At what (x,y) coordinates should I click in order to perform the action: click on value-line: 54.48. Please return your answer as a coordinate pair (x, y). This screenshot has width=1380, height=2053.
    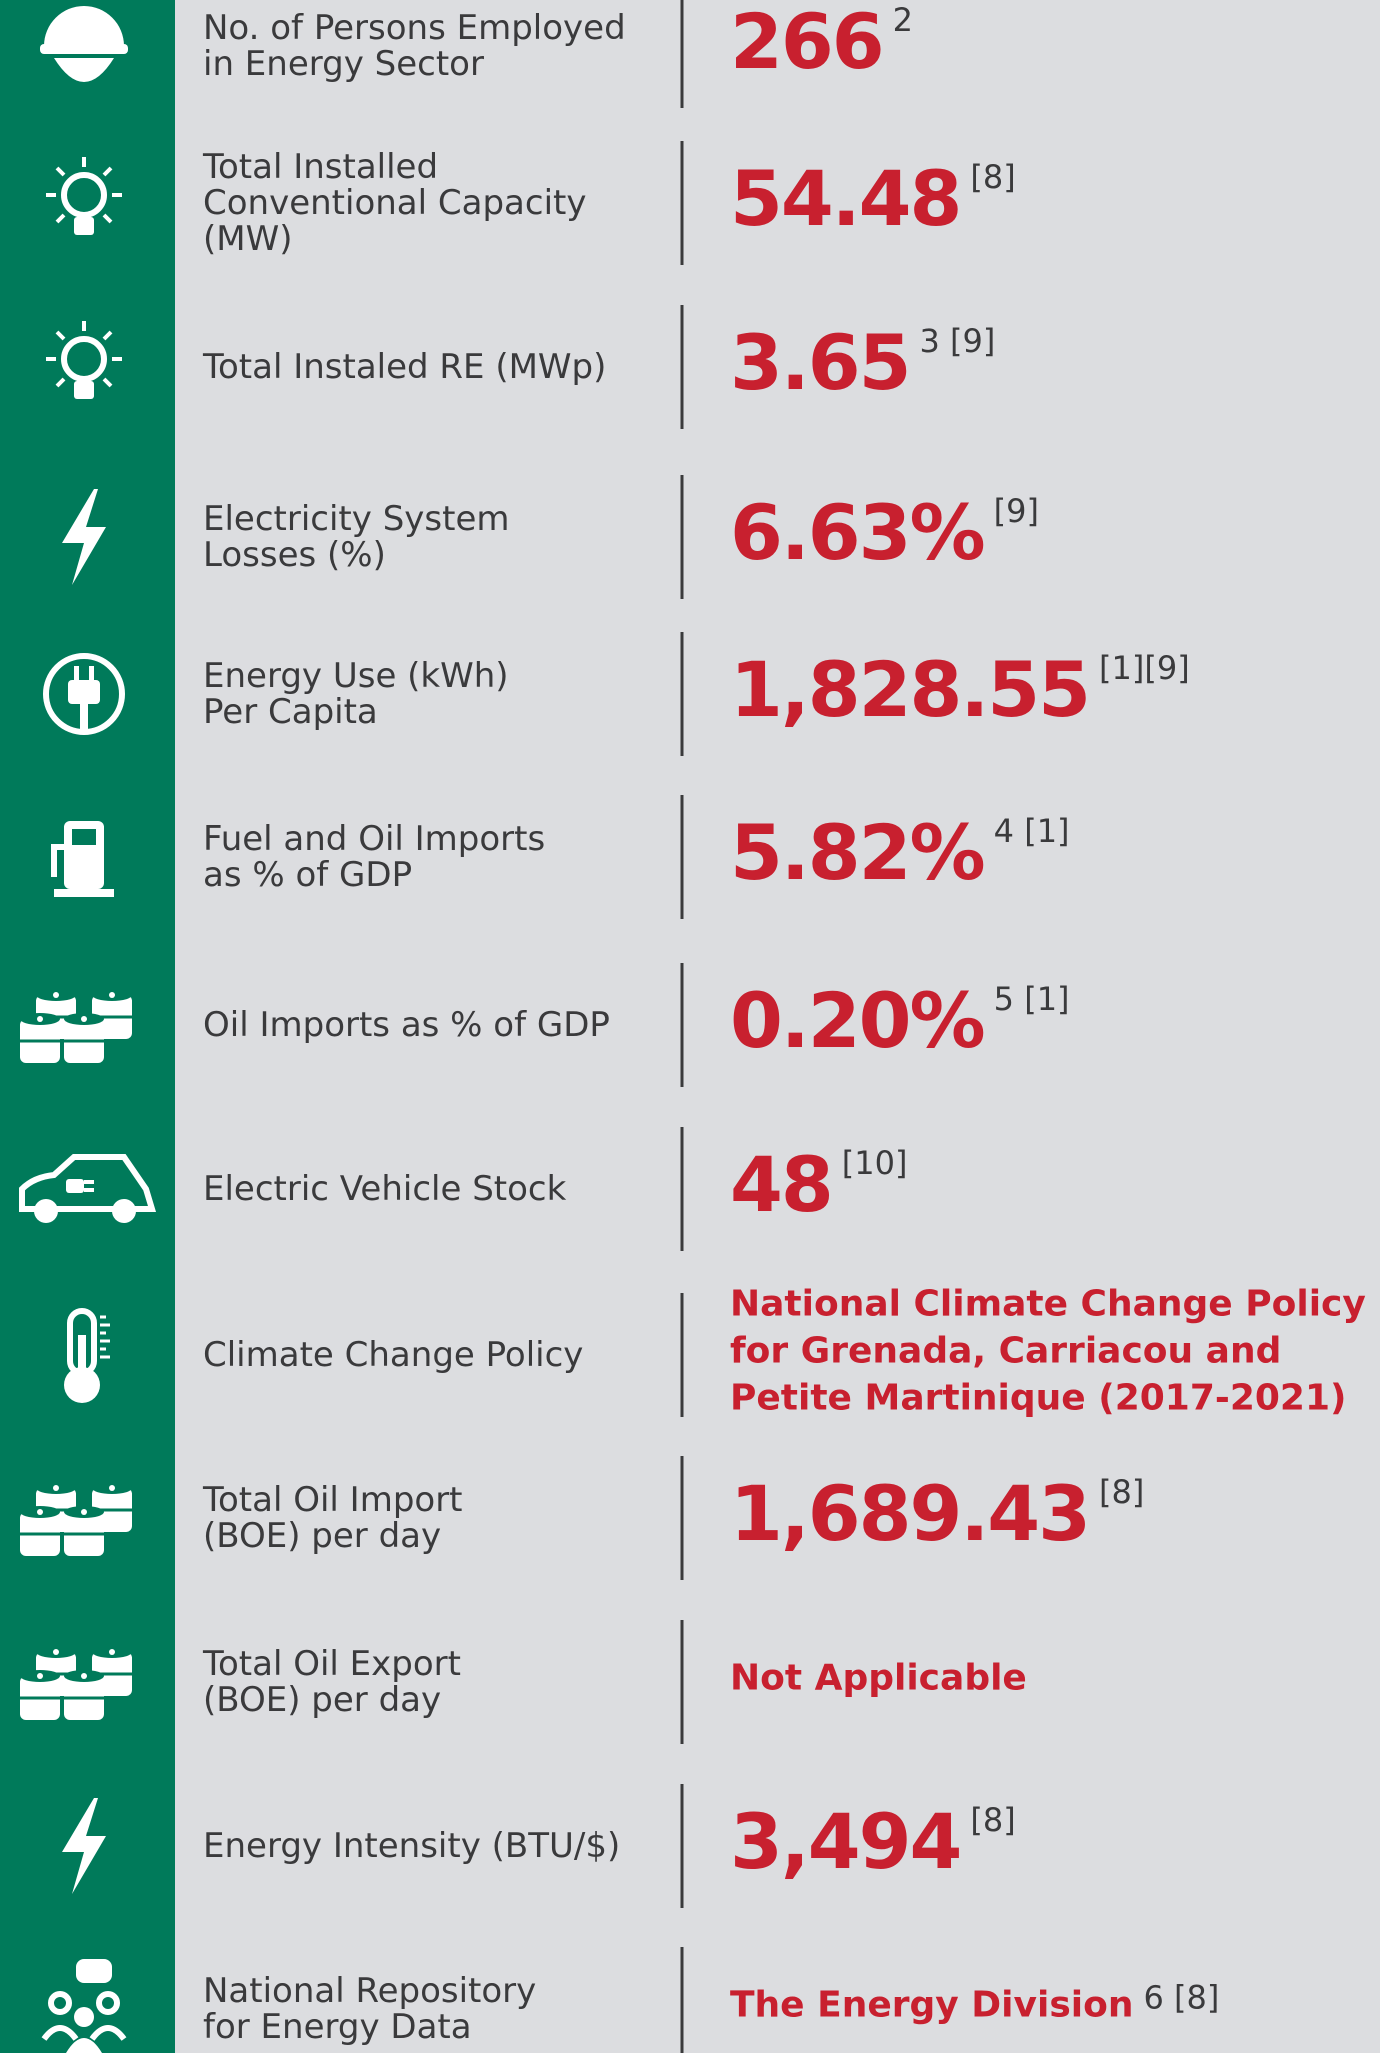
    Looking at the image, I should click on (846, 198).